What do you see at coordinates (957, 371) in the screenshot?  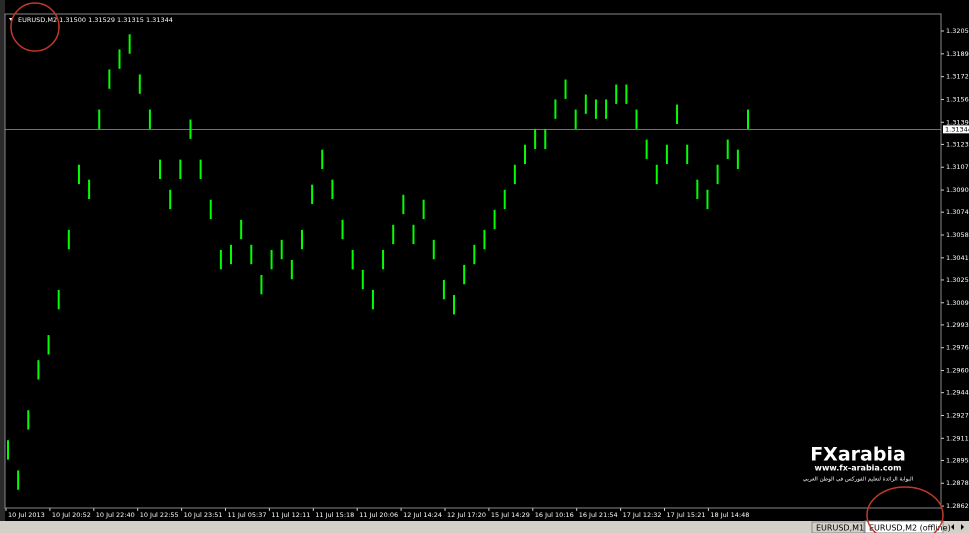 I see `y-tick-label: 1.29600` at bounding box center [957, 371].